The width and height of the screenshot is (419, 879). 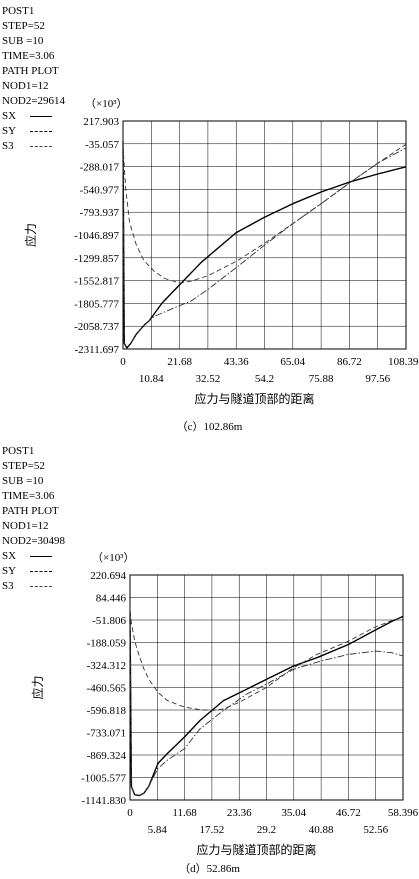 What do you see at coordinates (236, 362) in the screenshot?
I see `x-tick-label: 43.36` at bounding box center [236, 362].